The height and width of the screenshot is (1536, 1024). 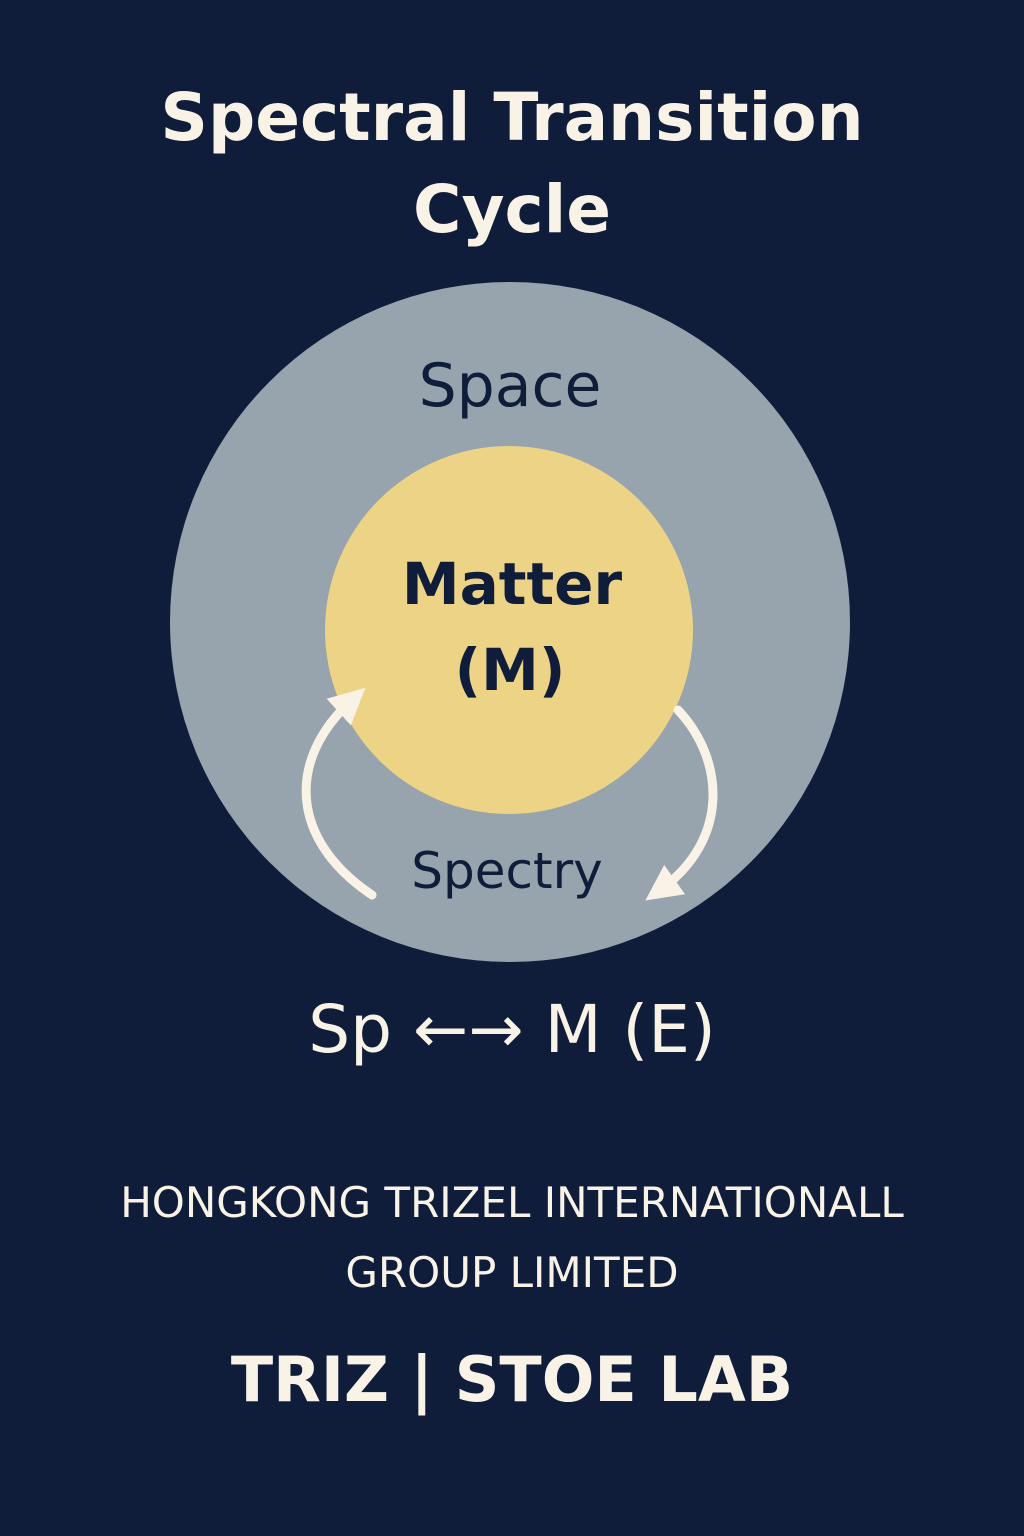 What do you see at coordinates (510, 386) in the screenshot?
I see `space-label: Space` at bounding box center [510, 386].